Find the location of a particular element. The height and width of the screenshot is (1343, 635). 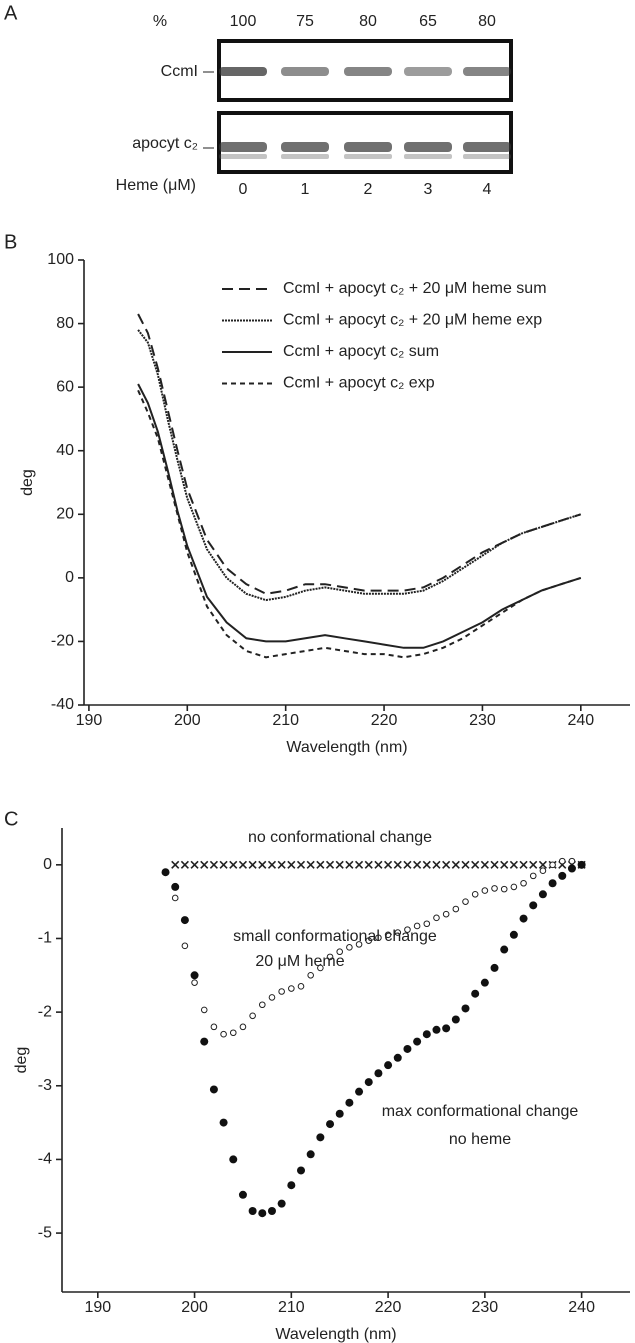

panel-letter: B is located at coordinates (10, 242).